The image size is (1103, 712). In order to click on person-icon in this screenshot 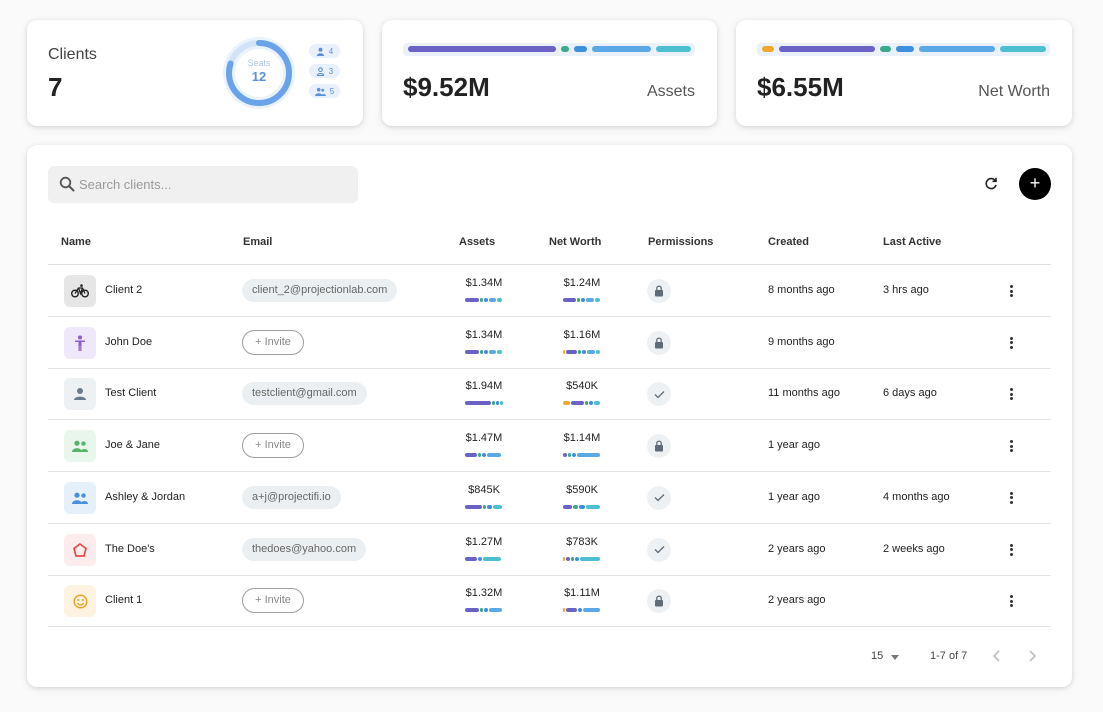, I will do `click(320, 51)`.